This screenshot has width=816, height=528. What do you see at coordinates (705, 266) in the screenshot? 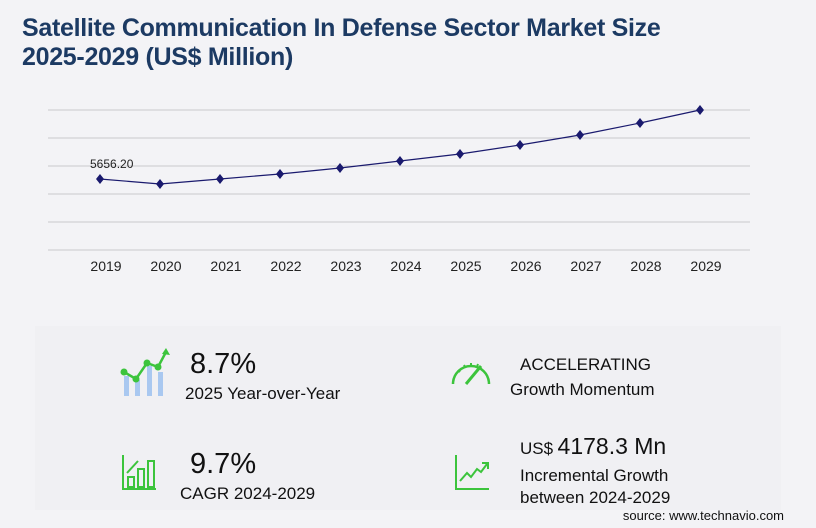
I see `x-tick-label: 2029` at bounding box center [705, 266].